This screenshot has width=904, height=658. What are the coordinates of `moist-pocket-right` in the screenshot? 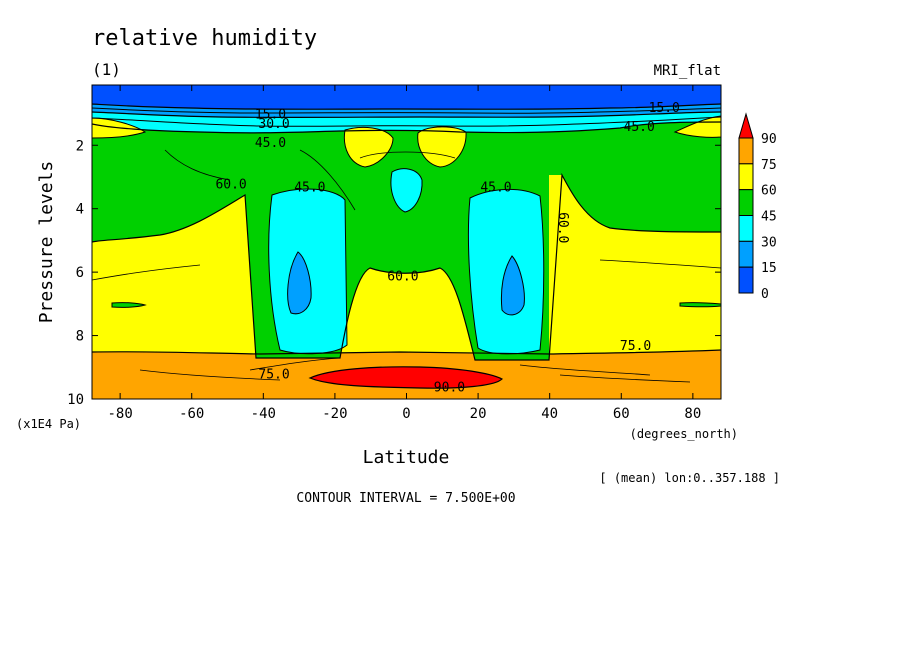 It's located at (442, 147).